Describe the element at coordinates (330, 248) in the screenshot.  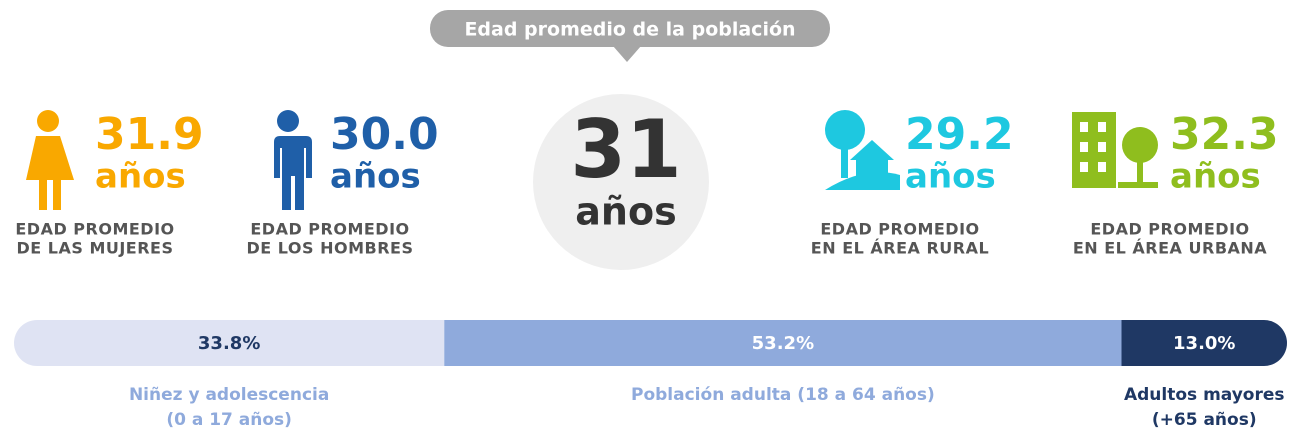
I see `stat-label: DE LOS HOMBRES` at that location.